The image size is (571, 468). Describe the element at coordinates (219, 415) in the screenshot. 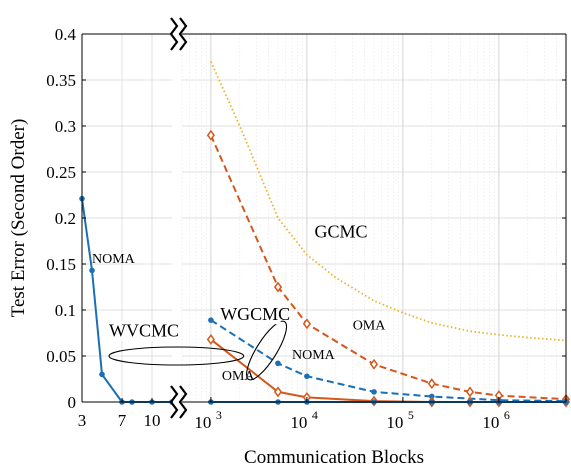

I see `x-tick-label-exponent: 3` at that location.